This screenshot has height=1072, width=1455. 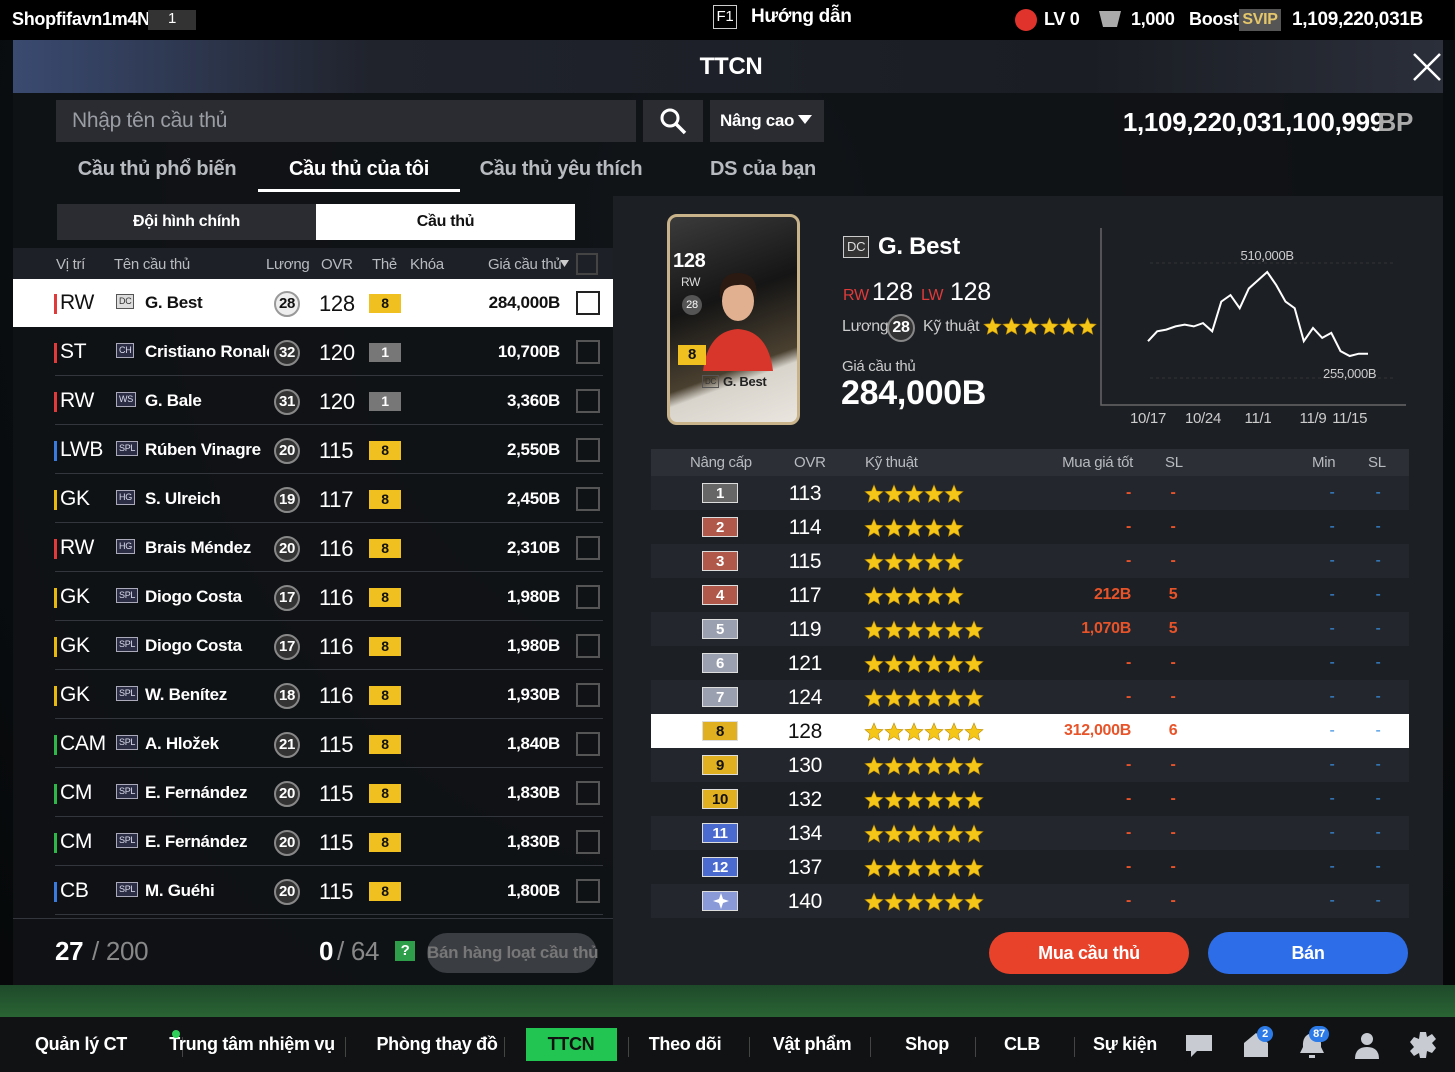 I want to click on close-button, so click(x=1427, y=67).